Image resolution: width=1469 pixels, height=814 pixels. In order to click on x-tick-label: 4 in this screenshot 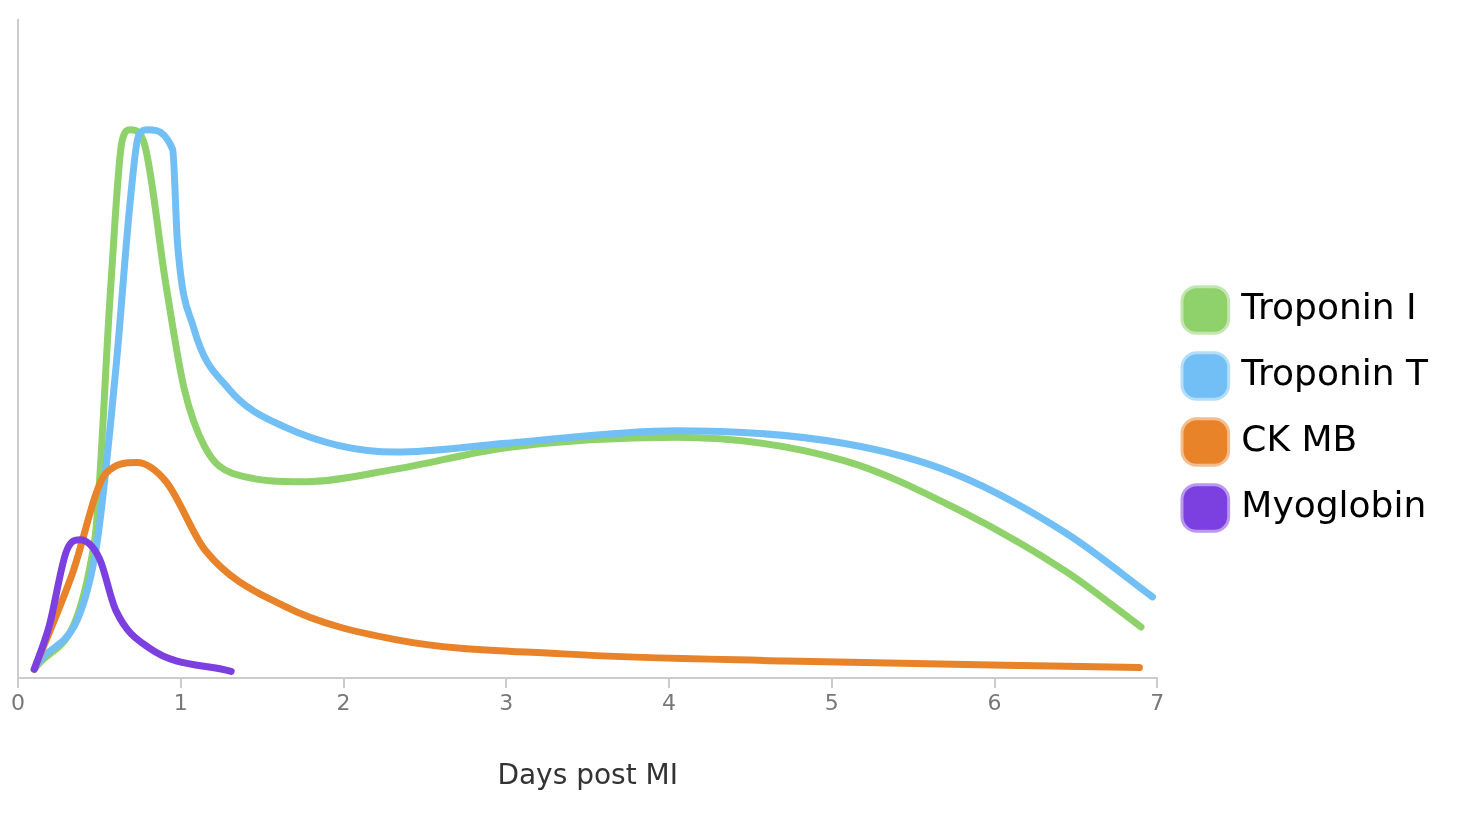, I will do `click(669, 702)`.